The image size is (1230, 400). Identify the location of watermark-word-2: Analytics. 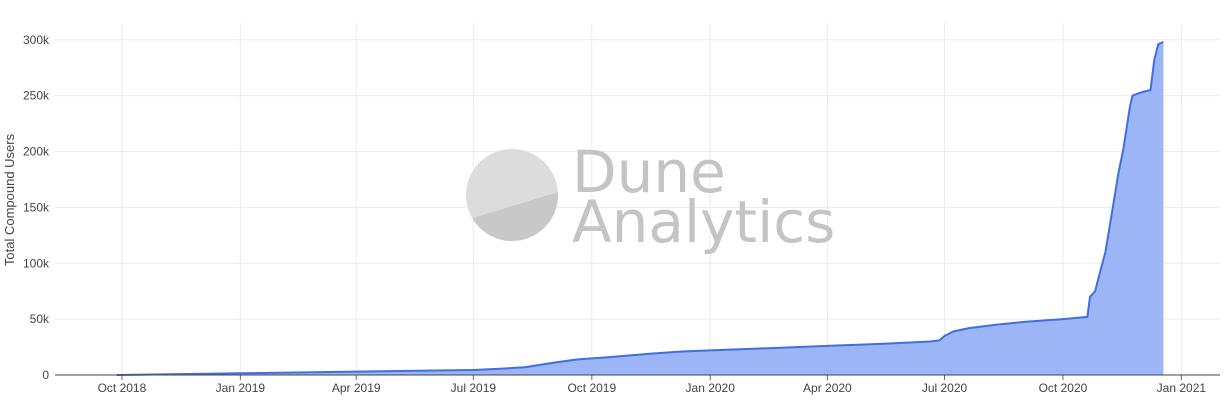
(703, 222).